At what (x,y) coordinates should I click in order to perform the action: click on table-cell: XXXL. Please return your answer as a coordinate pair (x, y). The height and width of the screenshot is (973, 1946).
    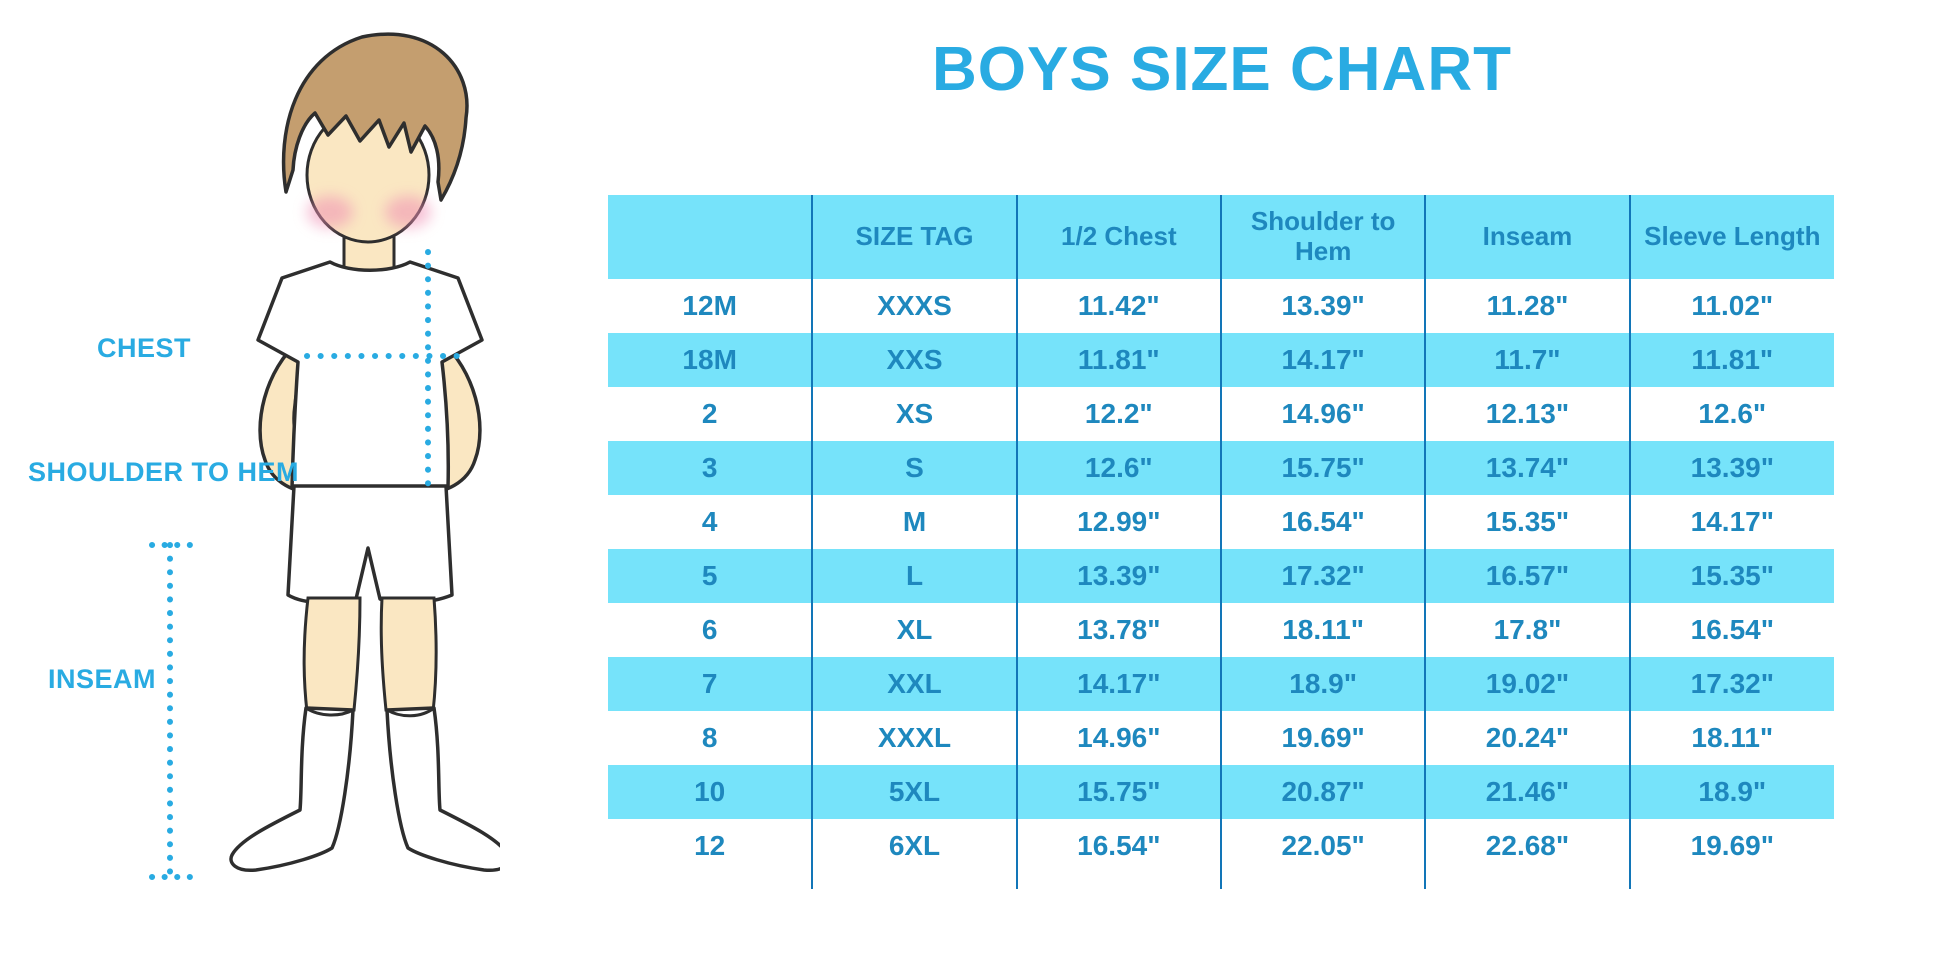
    Looking at the image, I should click on (914, 738).